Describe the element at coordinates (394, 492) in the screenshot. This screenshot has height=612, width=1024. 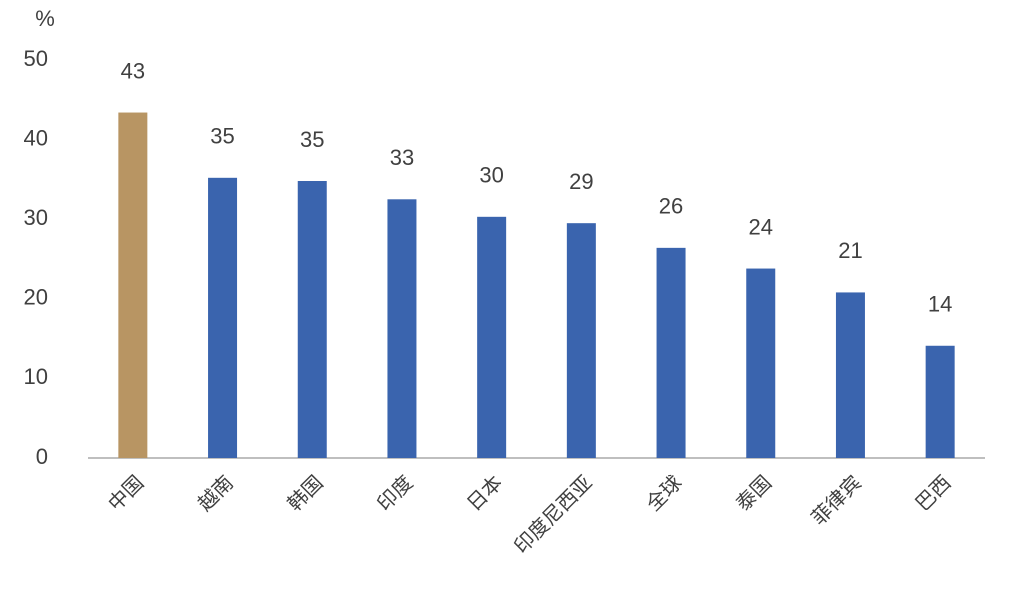
I see `x-tick-label: 印度` at that location.